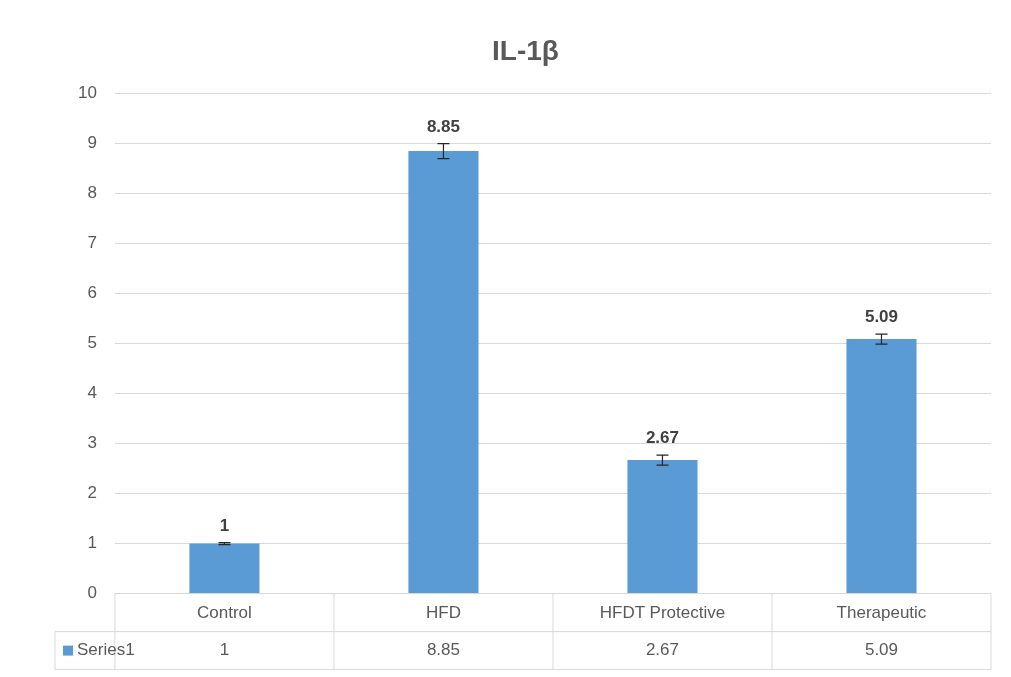 This screenshot has height=677, width=1011. Describe the element at coordinates (92, 343) in the screenshot. I see `y-tick-label: 5` at that location.